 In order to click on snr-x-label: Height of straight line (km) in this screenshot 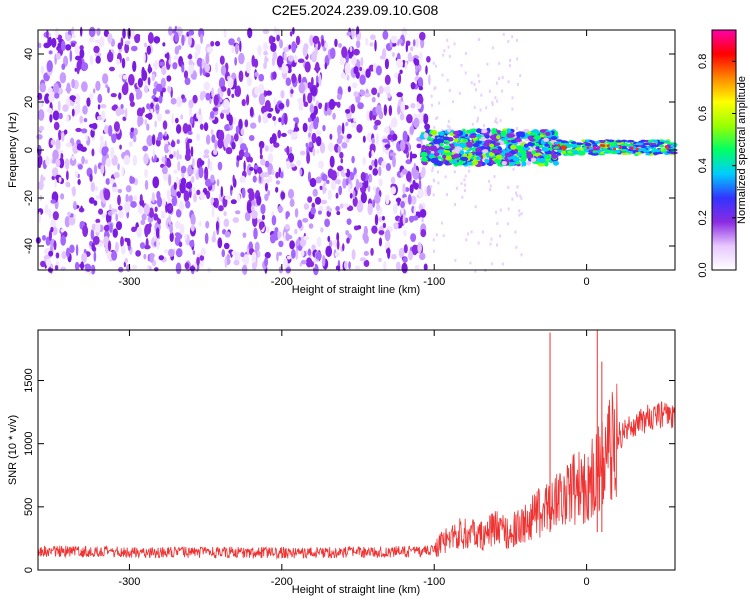, I will do `click(356, 590)`.